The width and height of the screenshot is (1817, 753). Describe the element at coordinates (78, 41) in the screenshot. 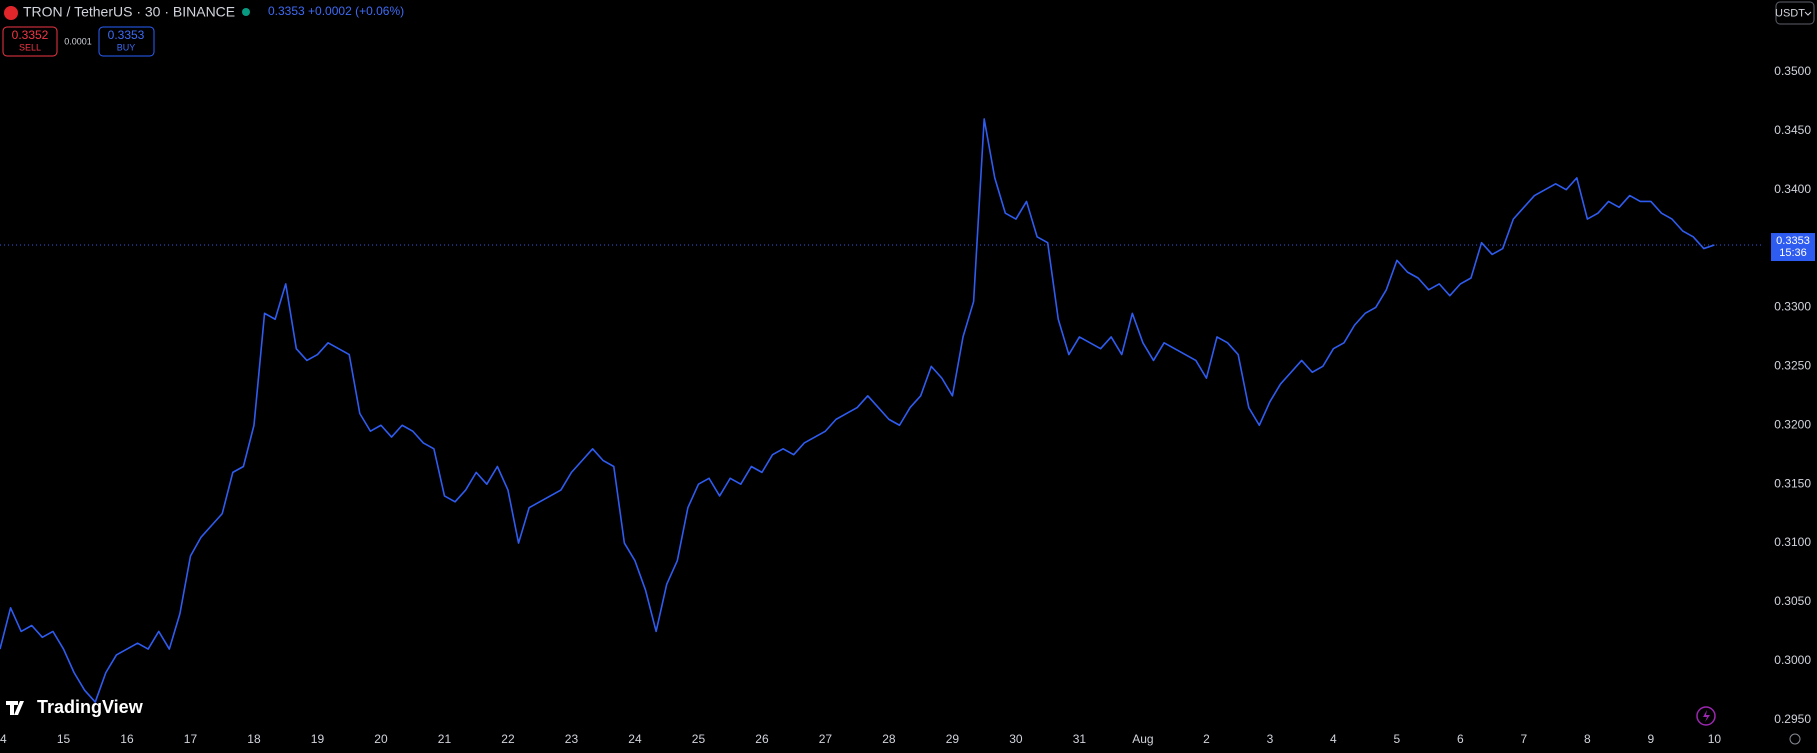

I see `spread: 0.0001` at that location.